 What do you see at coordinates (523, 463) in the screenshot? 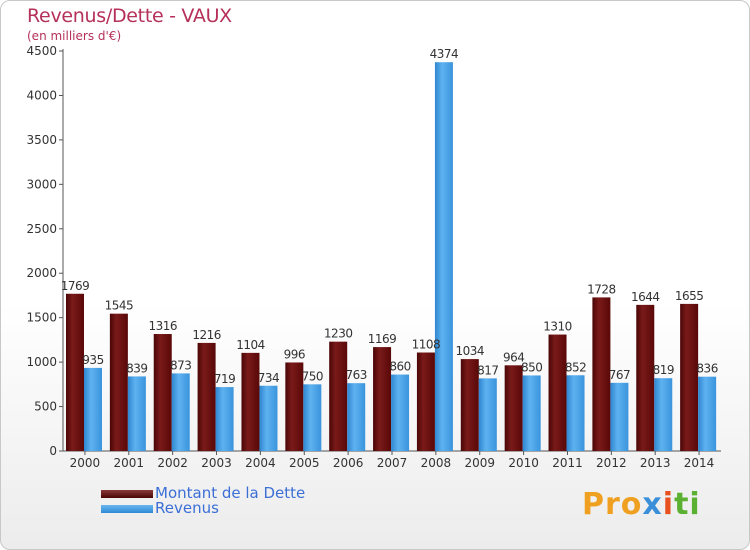
I see `x-tick-label: 2010` at bounding box center [523, 463].